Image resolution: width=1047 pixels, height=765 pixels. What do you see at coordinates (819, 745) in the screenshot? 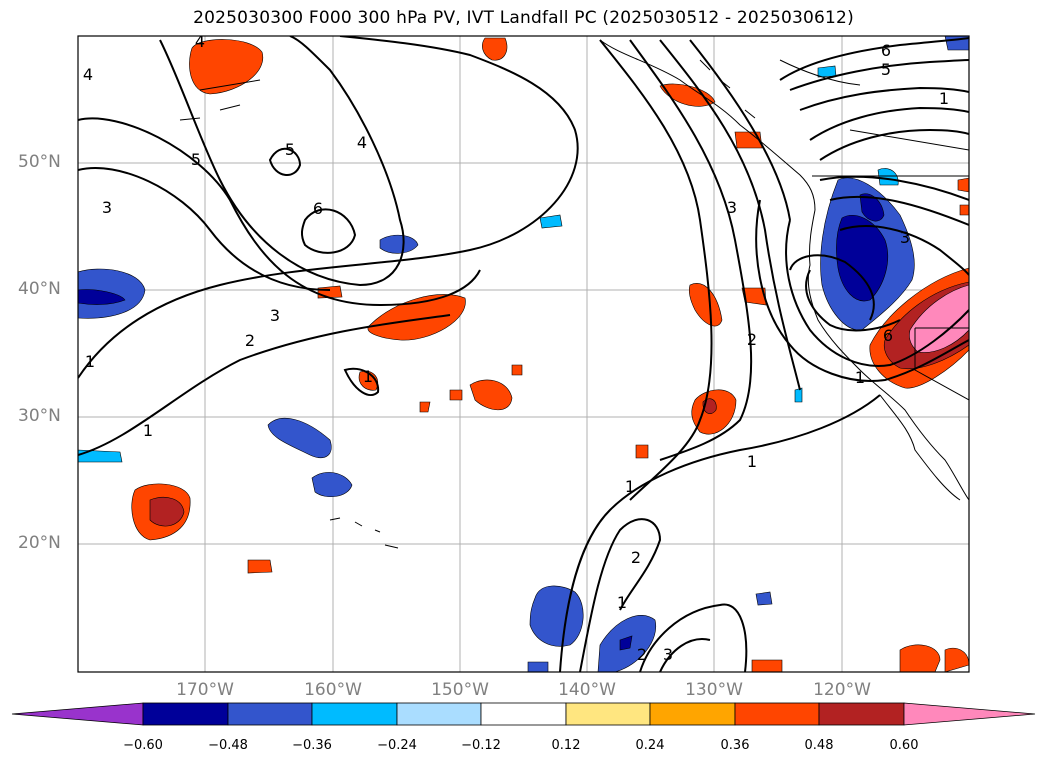
I see `colorbar-tick-label: 0.48` at bounding box center [819, 745].